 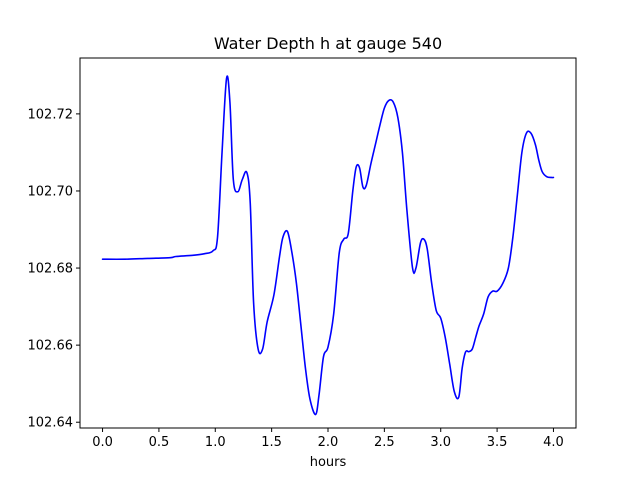 What do you see at coordinates (328, 442) in the screenshot?
I see `x-tick-label: 2.0` at bounding box center [328, 442].